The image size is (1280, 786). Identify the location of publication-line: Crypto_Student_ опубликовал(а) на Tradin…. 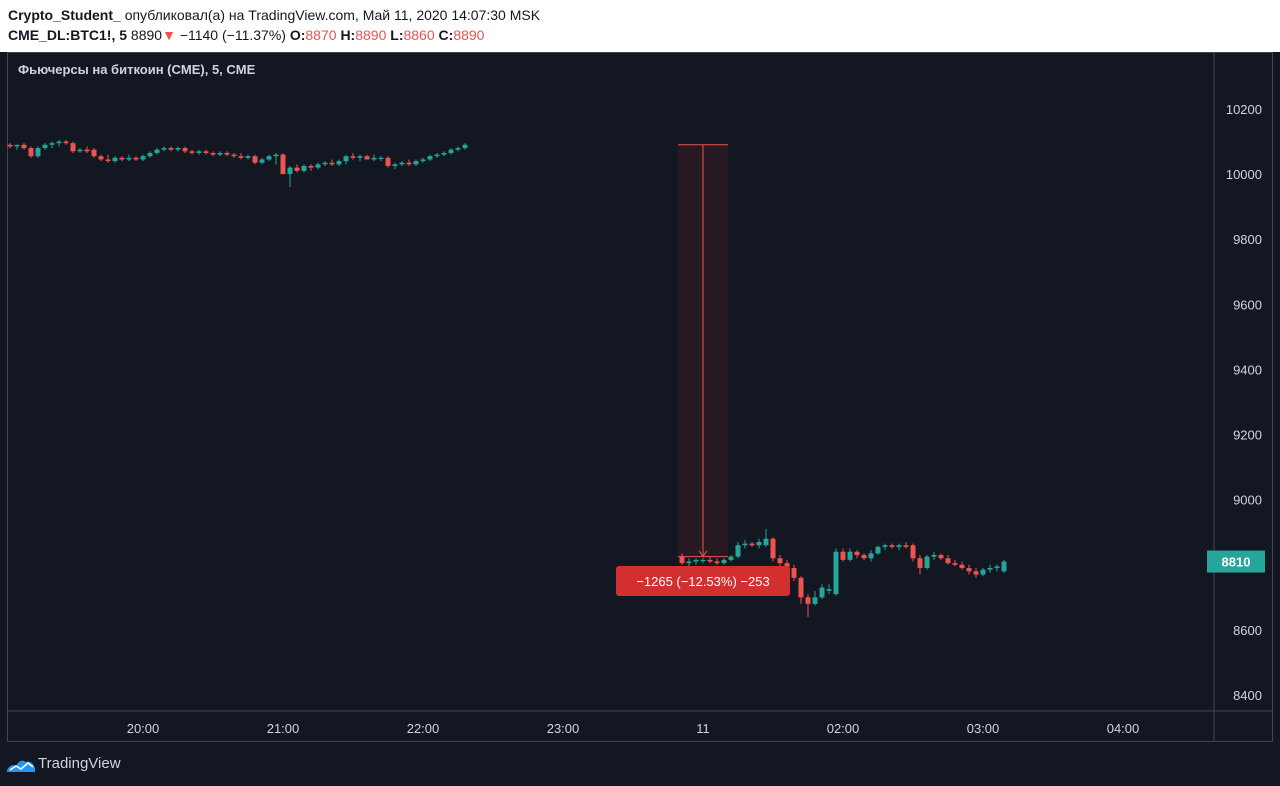
(274, 15).